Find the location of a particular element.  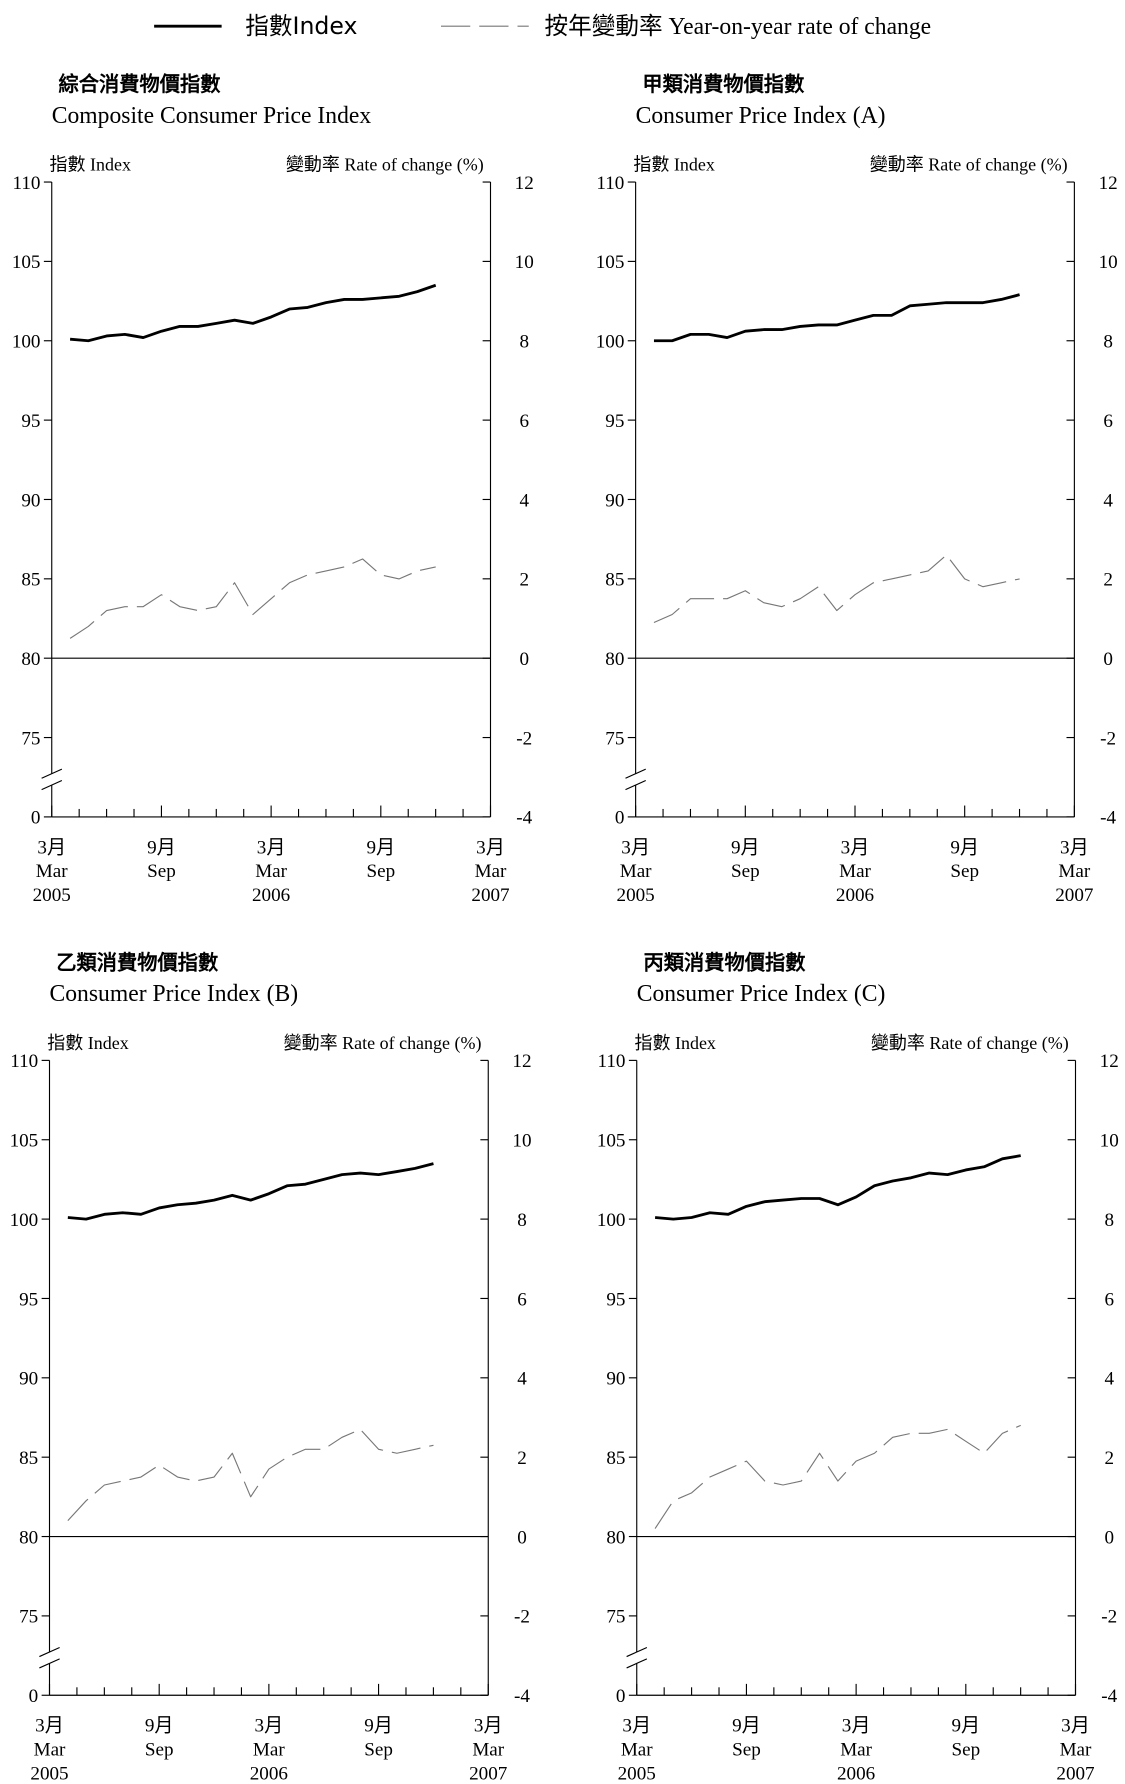

chart-subtitle: Consumer Price Index (B) is located at coordinates (174, 994).